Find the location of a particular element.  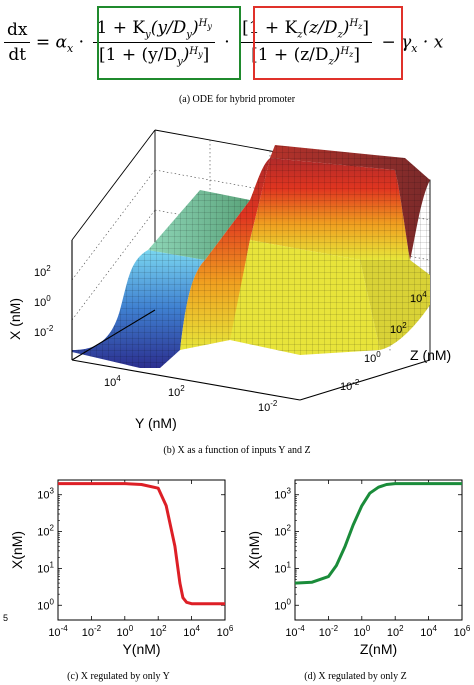

x-tick-2: 10⁻² is located at coordinates (44, 331).